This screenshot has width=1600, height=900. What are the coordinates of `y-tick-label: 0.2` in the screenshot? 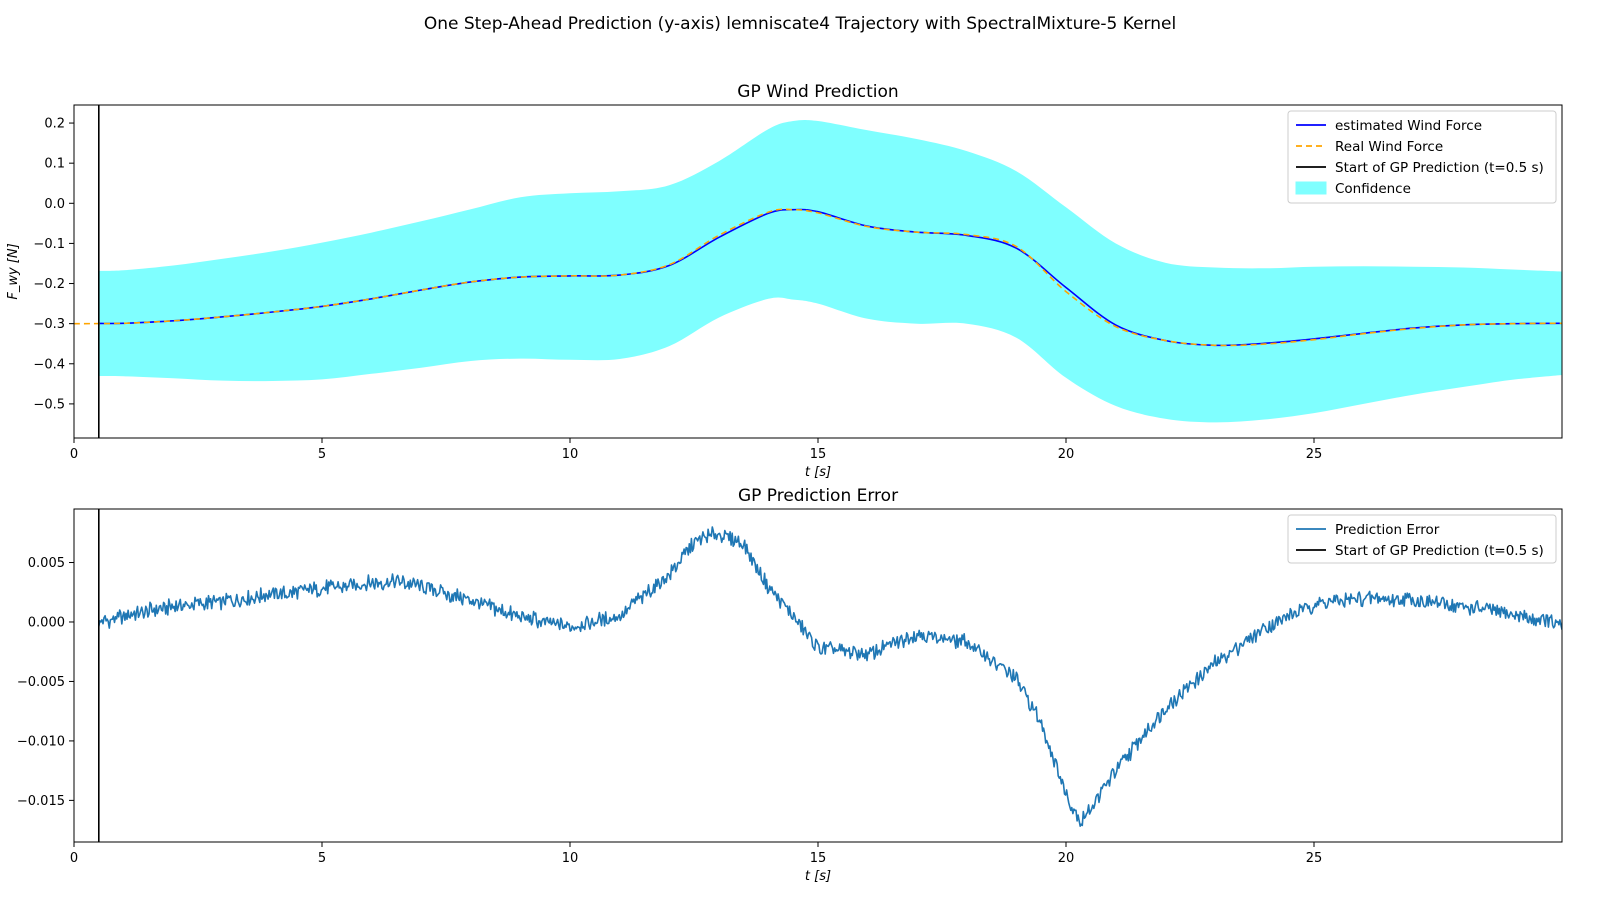 It's located at (54, 124).